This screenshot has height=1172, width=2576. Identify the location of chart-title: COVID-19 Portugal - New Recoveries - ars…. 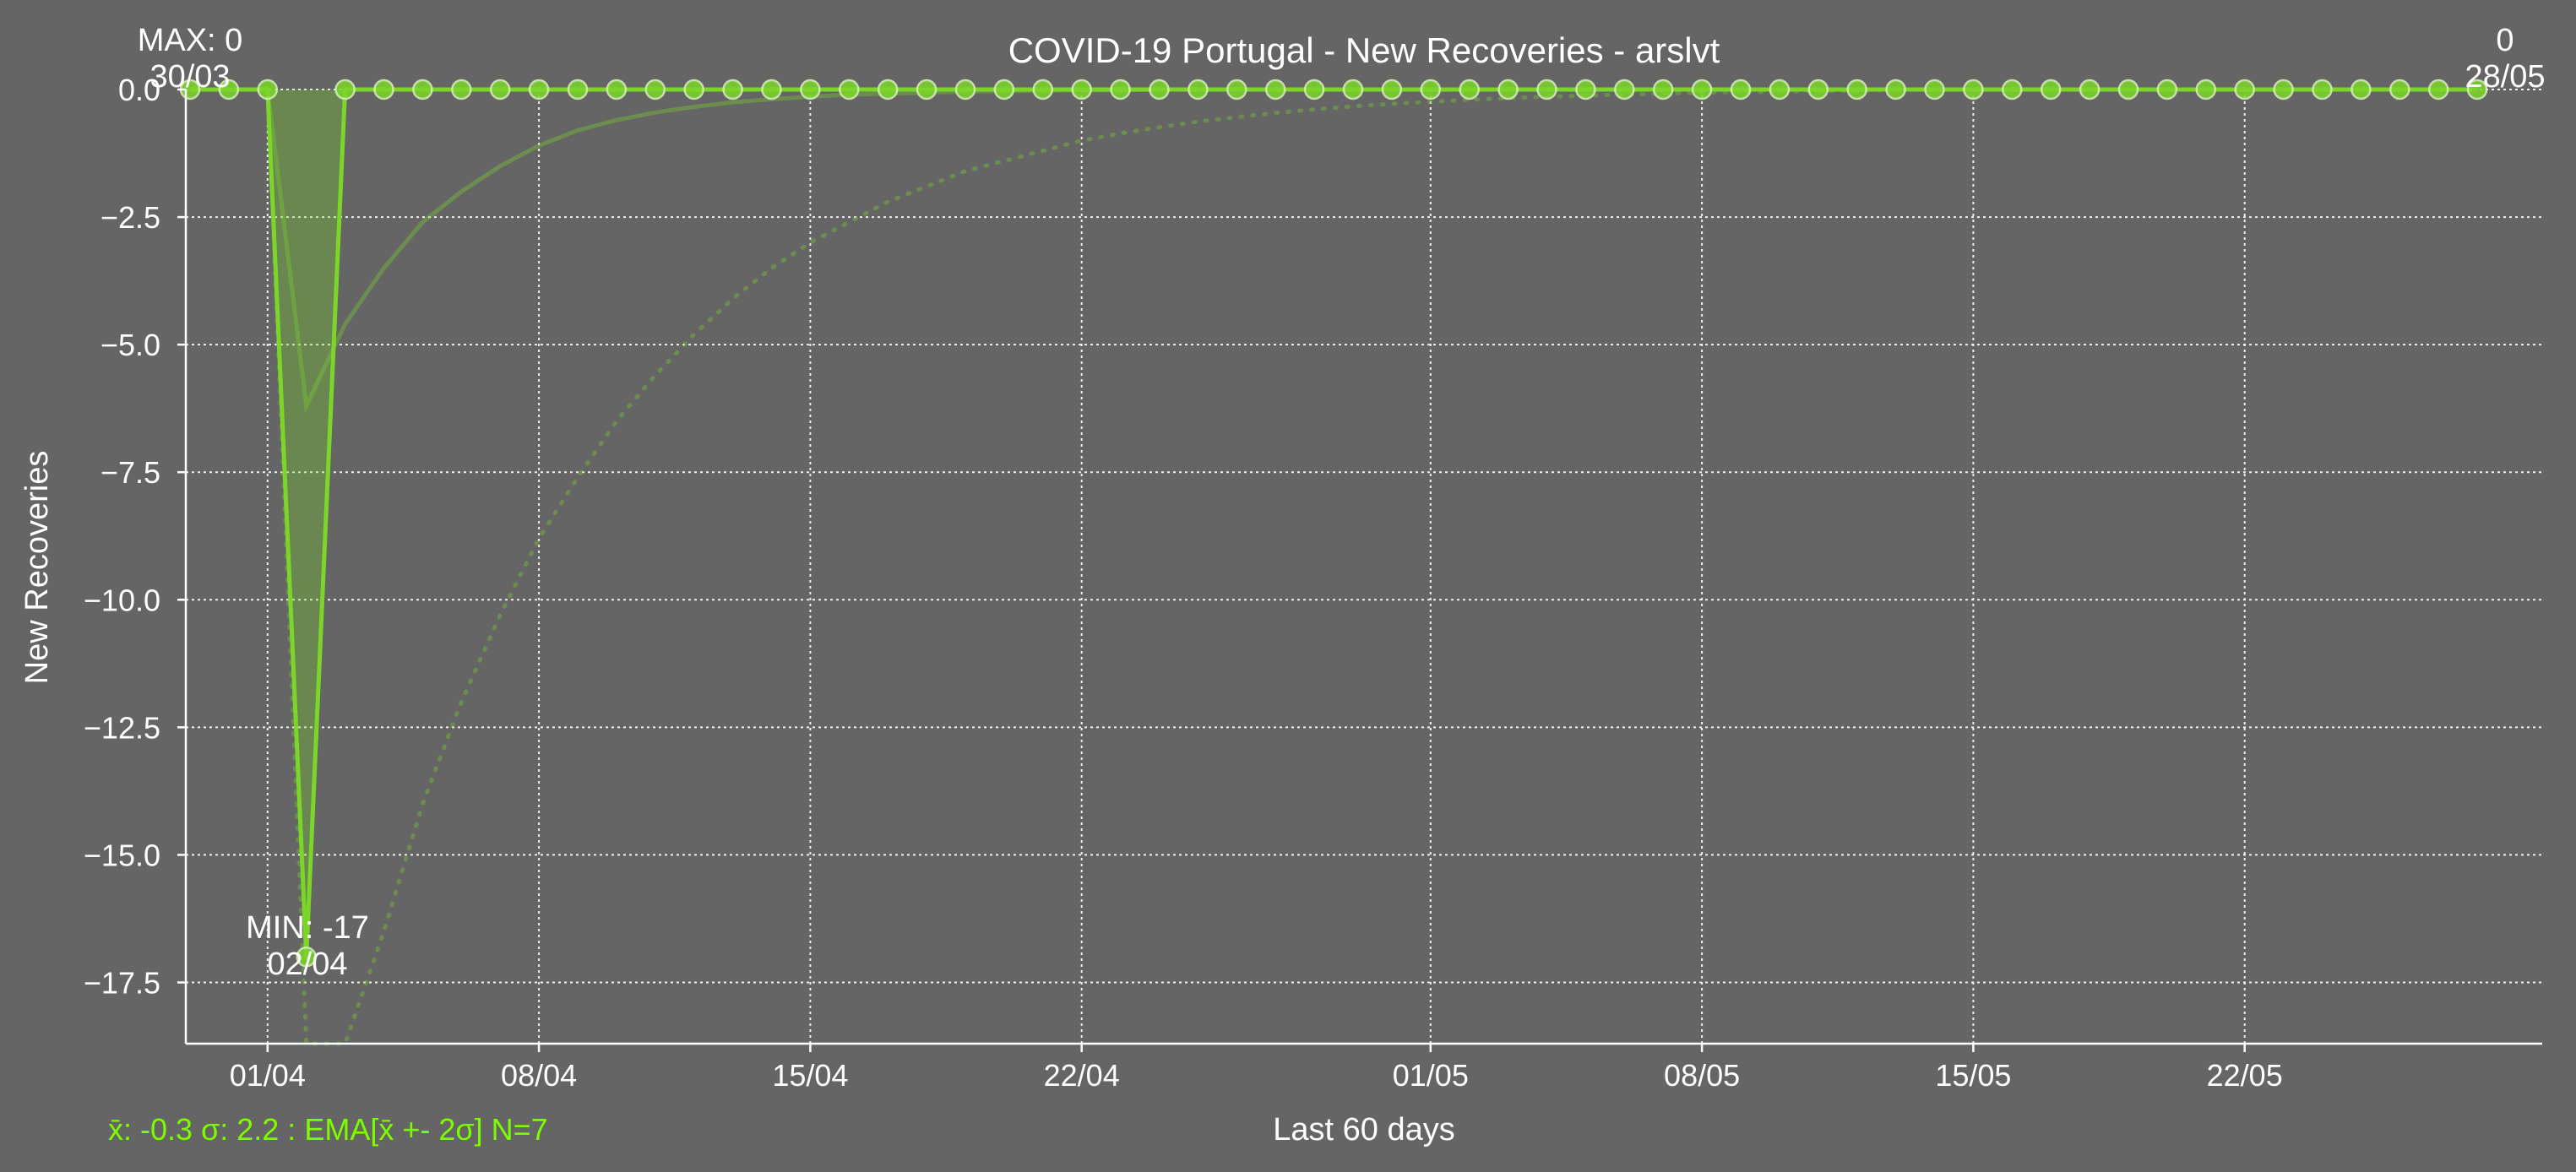
(1364, 50).